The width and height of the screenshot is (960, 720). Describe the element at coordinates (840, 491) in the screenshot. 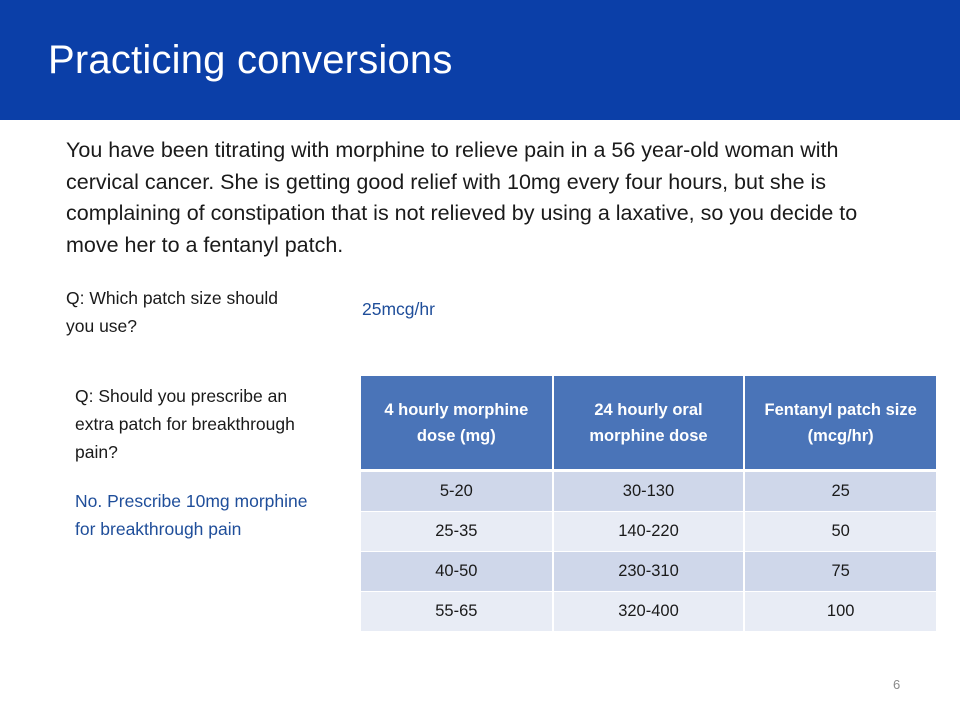

I see `table-cell: 25` at that location.